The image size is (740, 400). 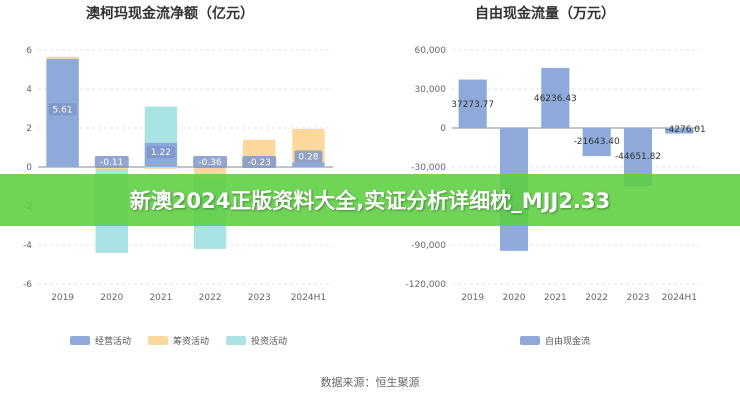 I want to click on left-net-label: 1.22, so click(x=161, y=153).